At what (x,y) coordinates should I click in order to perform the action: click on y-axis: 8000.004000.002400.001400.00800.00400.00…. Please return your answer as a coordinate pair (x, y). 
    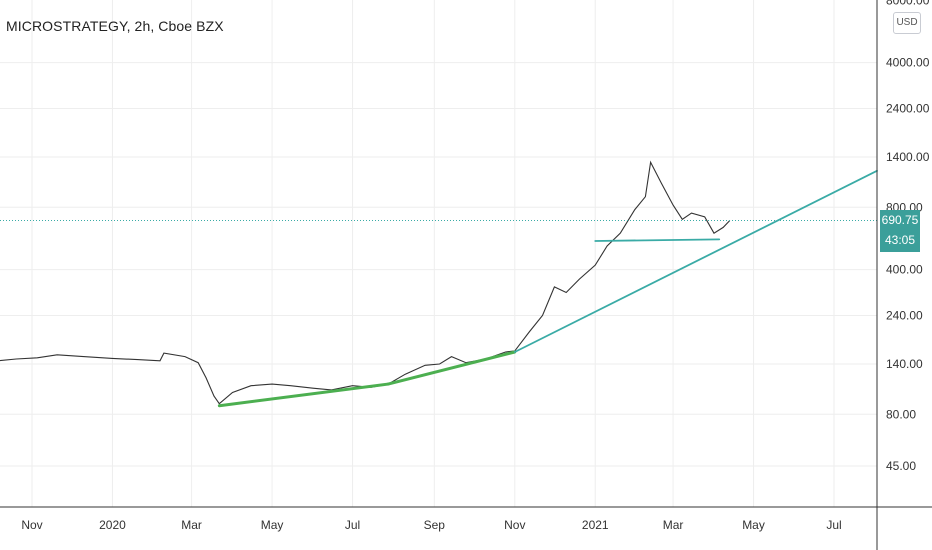
    Looking at the image, I should click on (903, 275).